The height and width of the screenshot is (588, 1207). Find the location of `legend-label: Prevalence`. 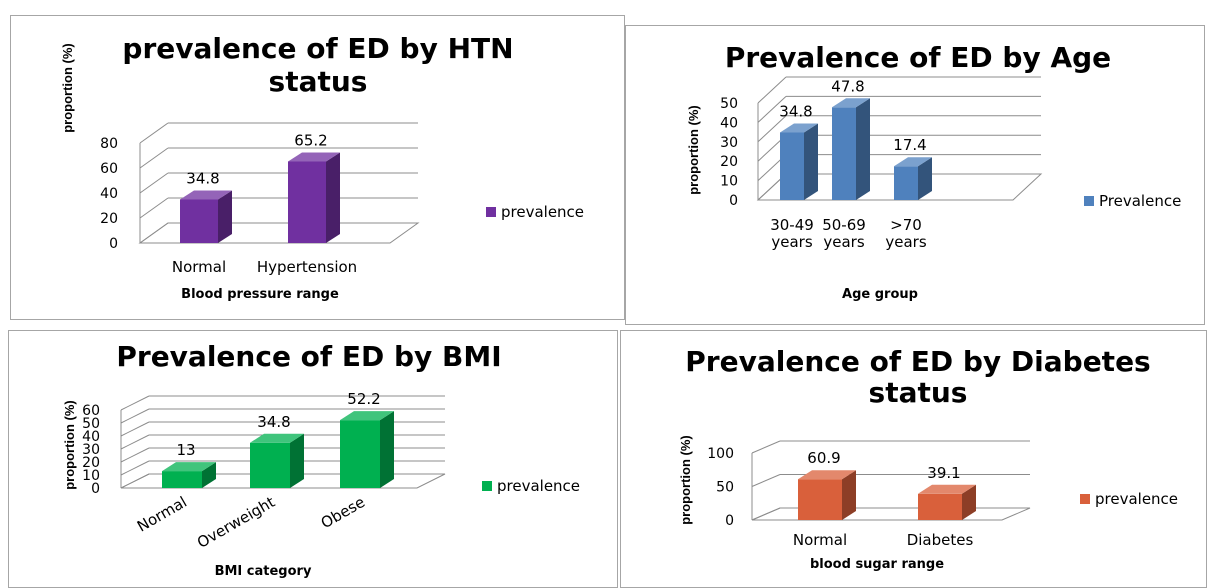

legend-label: Prevalence is located at coordinates (1140, 201).